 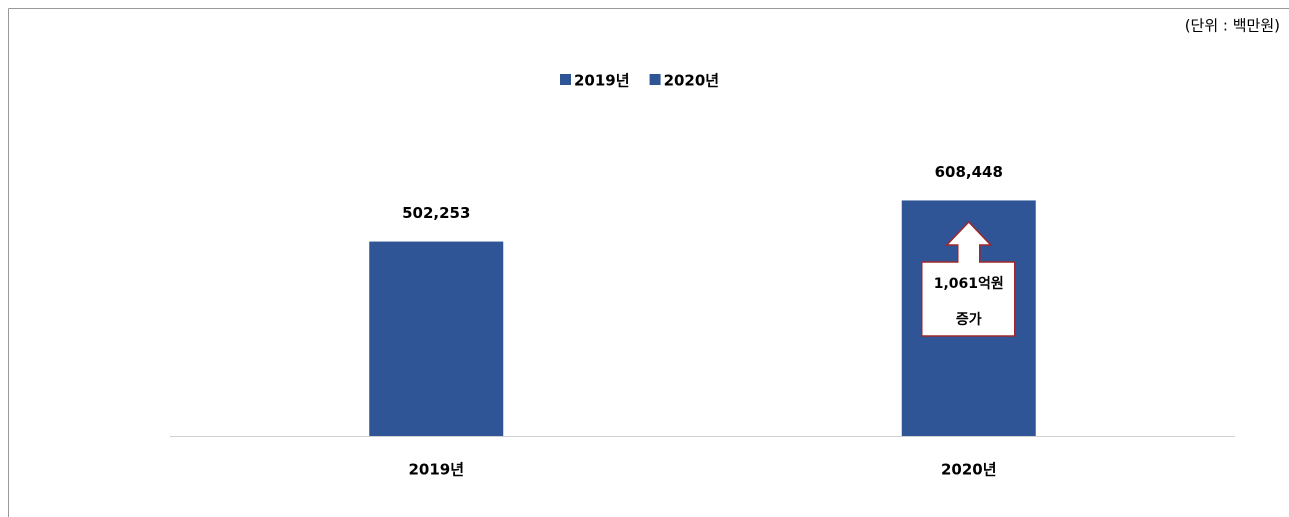 What do you see at coordinates (969, 284) in the screenshot?
I see `annotation-text: 1,061억원` at bounding box center [969, 284].